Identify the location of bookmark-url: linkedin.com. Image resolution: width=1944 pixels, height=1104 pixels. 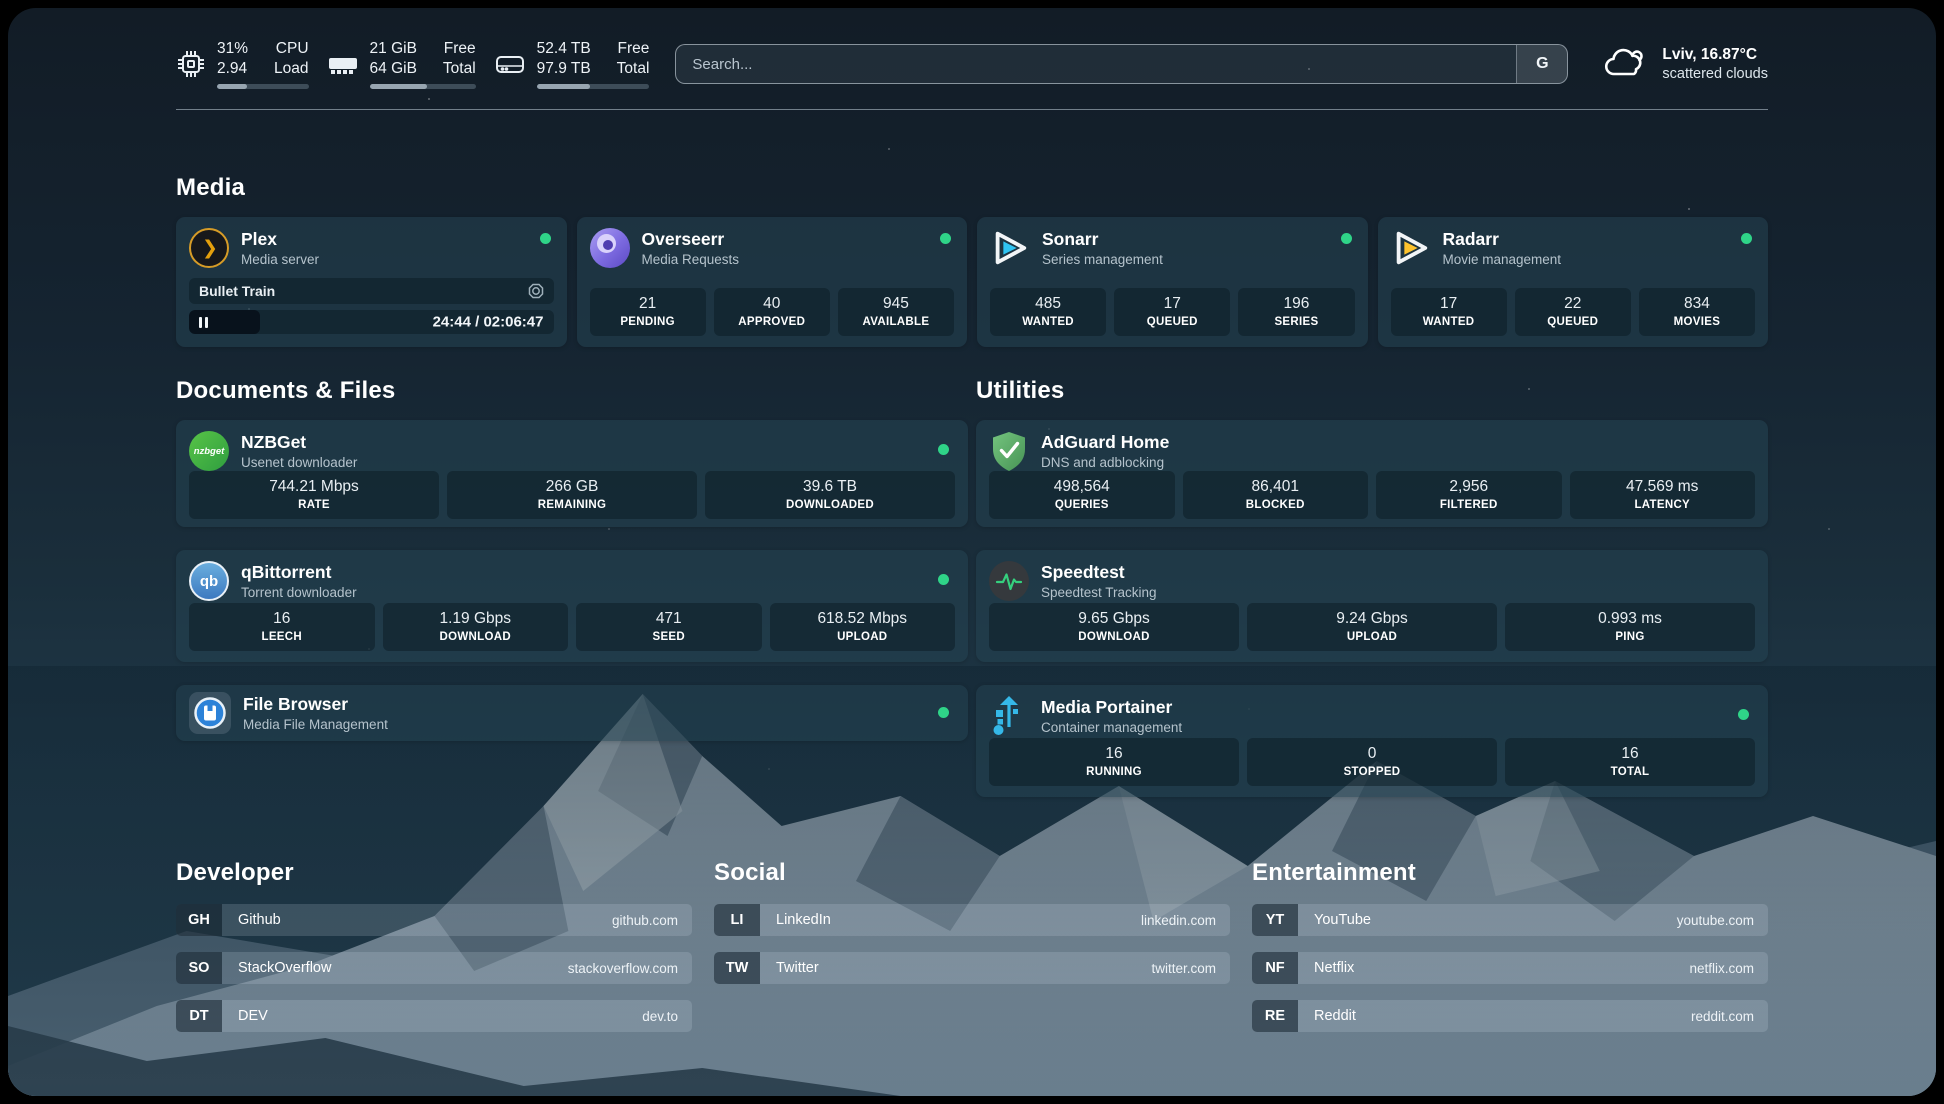
(1178, 920).